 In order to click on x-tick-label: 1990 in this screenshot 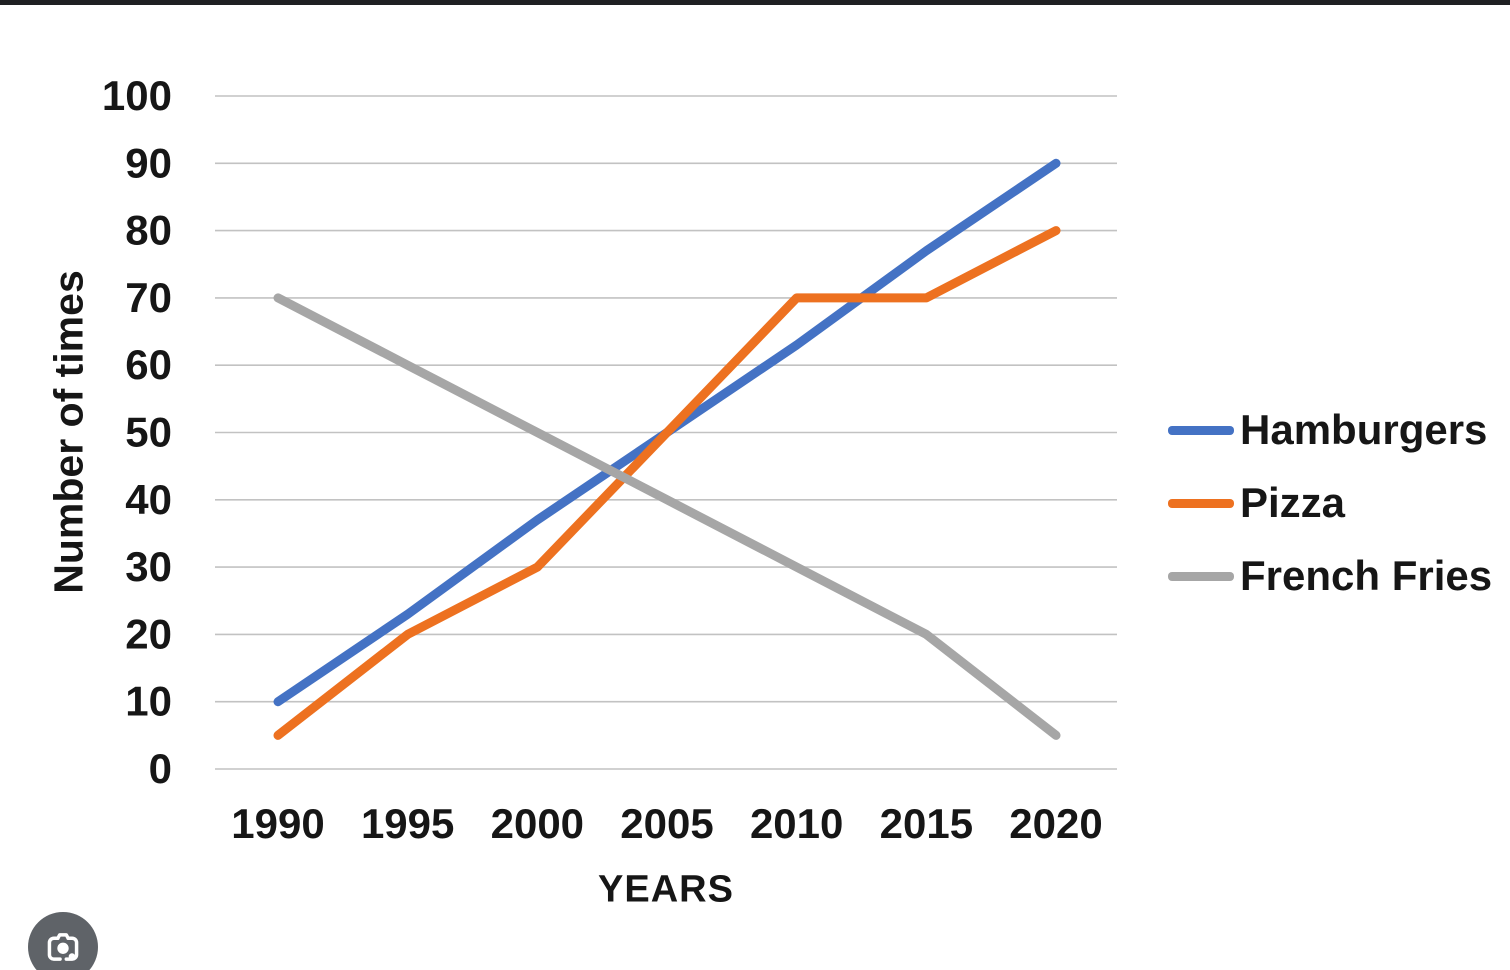, I will do `click(277, 823)`.